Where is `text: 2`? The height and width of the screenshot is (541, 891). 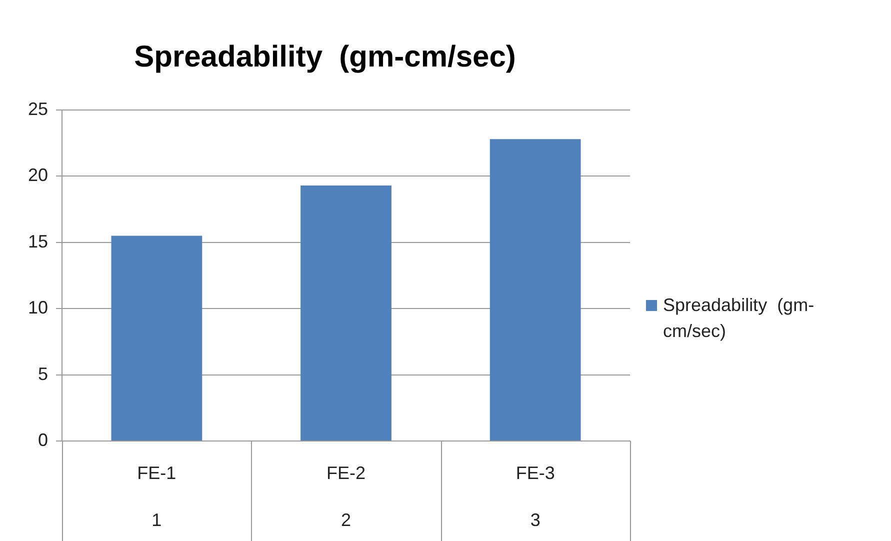 text: 2 is located at coordinates (346, 520).